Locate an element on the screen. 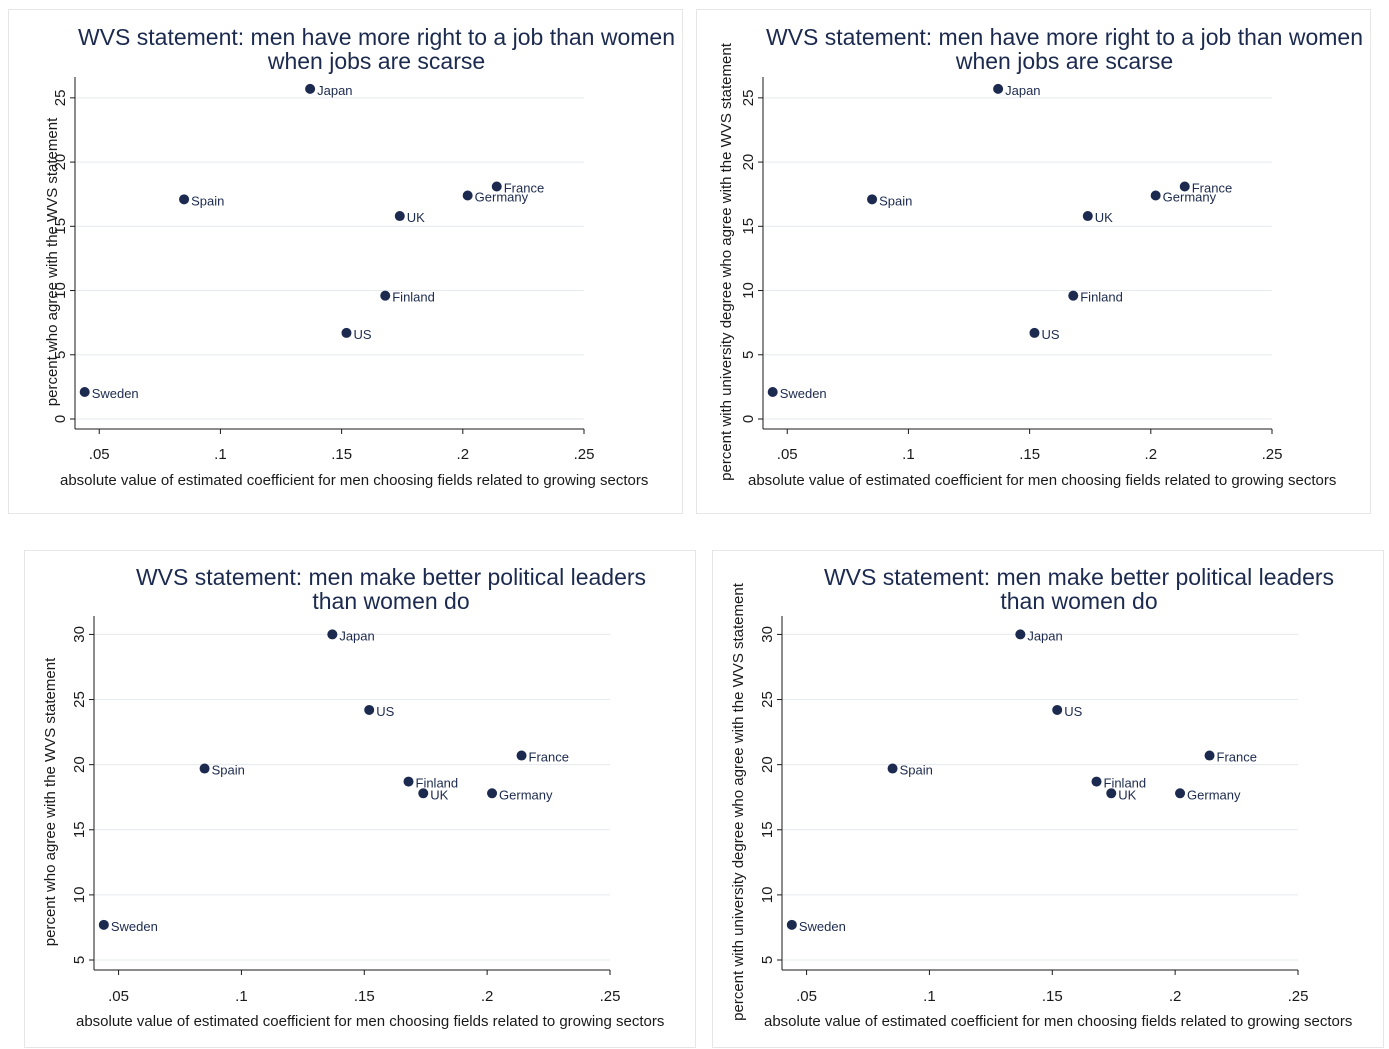 The width and height of the screenshot is (1389, 1049). chart-title-line-2: when jobs are scarse is located at coordinates (376, 61).